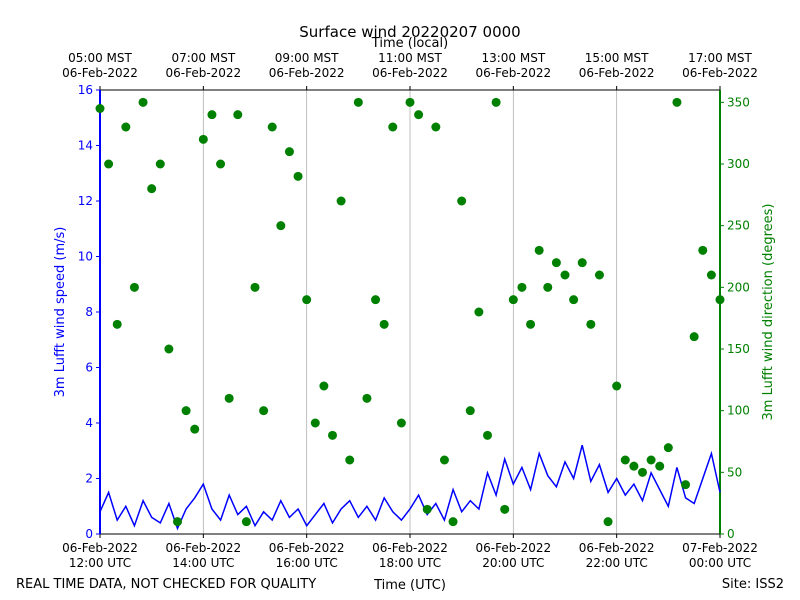  What do you see at coordinates (738, 102) in the screenshot?
I see `y2-tick-label: 350` at bounding box center [738, 102].